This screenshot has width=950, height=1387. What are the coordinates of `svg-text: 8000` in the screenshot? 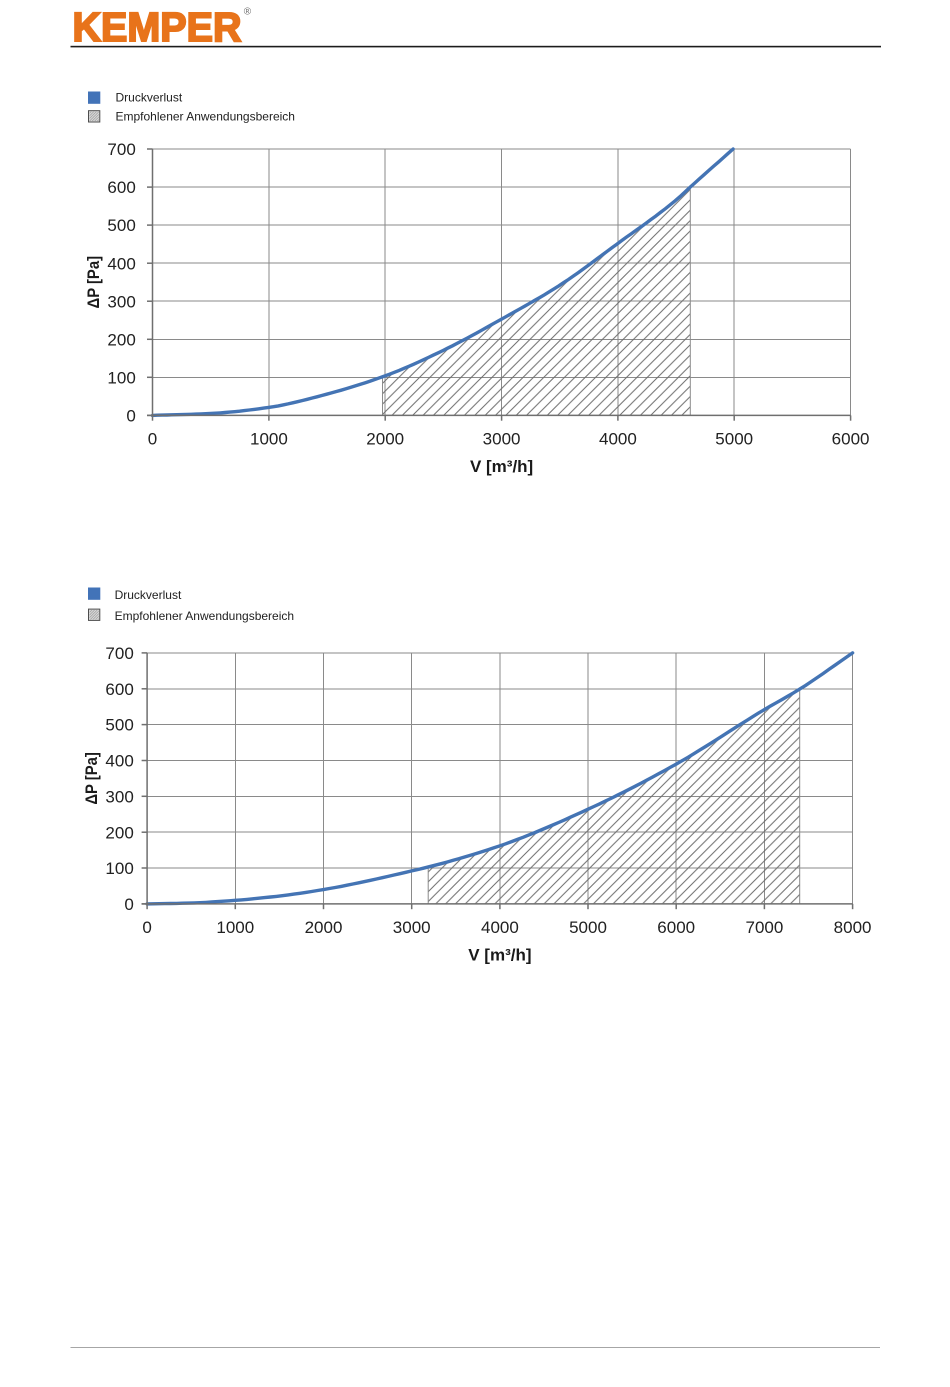 It's located at (853, 927).